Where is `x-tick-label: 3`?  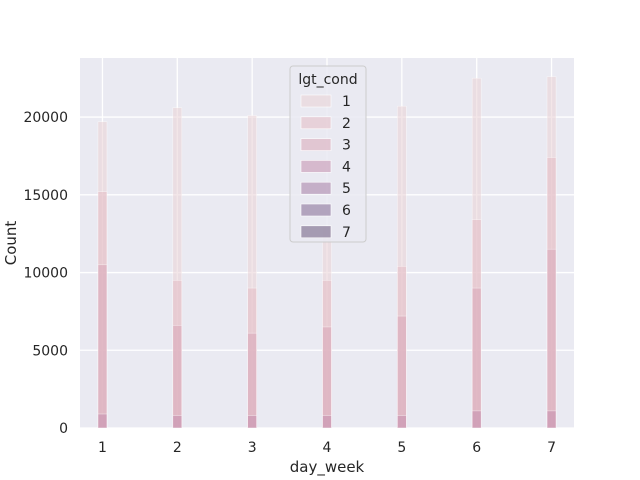 x-tick-label: 3 is located at coordinates (252, 448).